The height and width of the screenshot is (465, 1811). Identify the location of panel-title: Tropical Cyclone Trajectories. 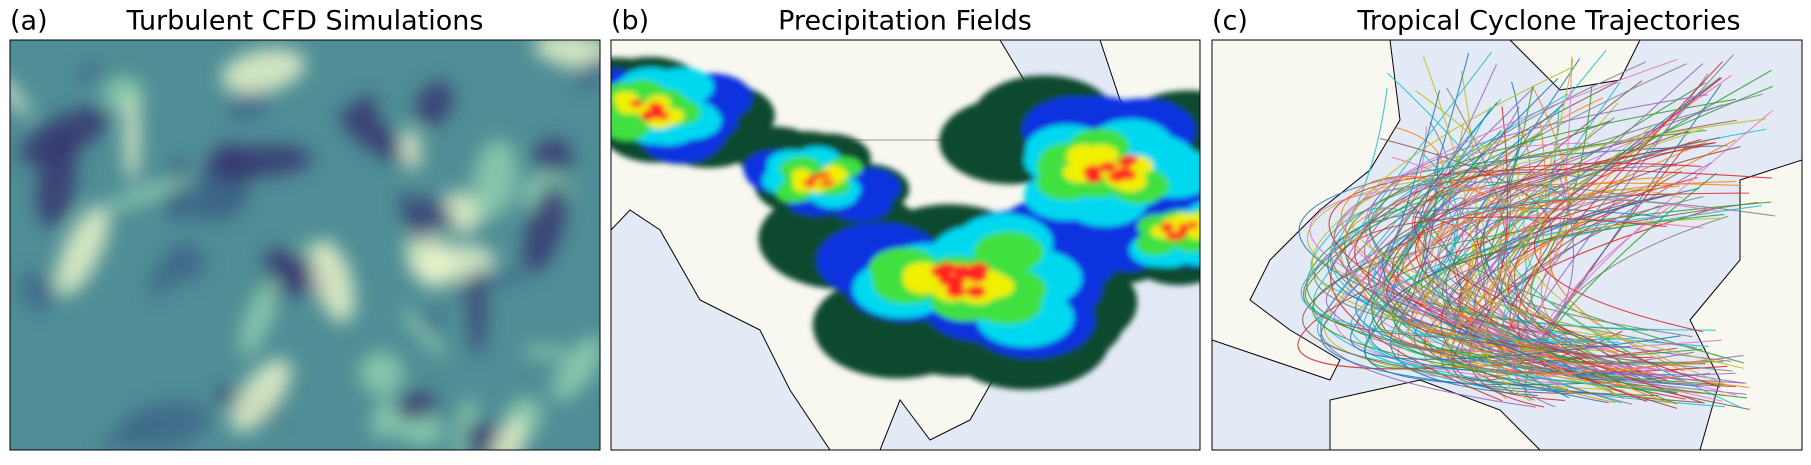
(1548, 21).